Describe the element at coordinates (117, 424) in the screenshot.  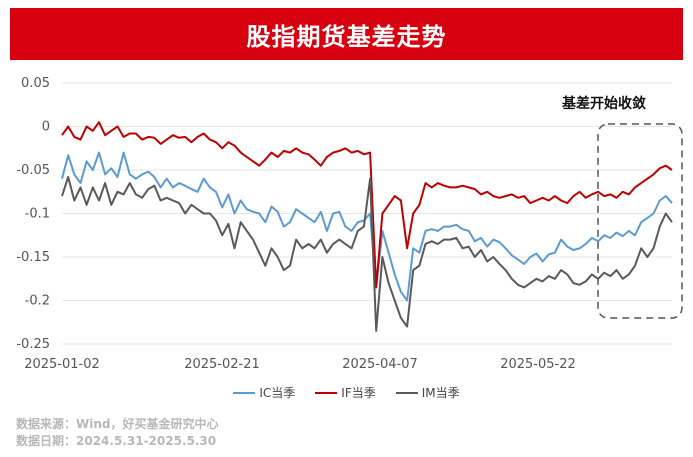
I see `source-line: 数据来源：Wind，好买基金研究中心` at that location.